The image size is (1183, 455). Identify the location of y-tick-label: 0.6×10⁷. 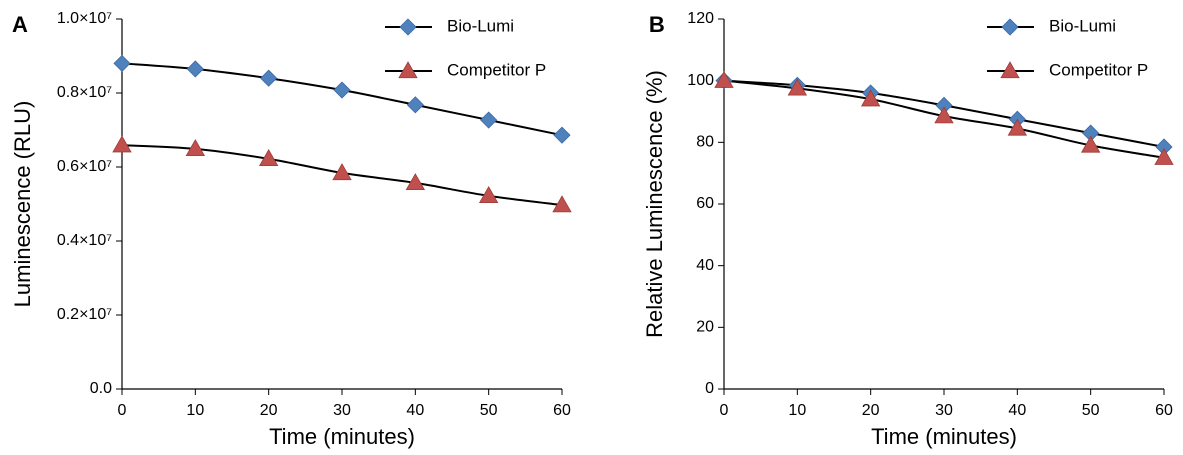
(84, 166).